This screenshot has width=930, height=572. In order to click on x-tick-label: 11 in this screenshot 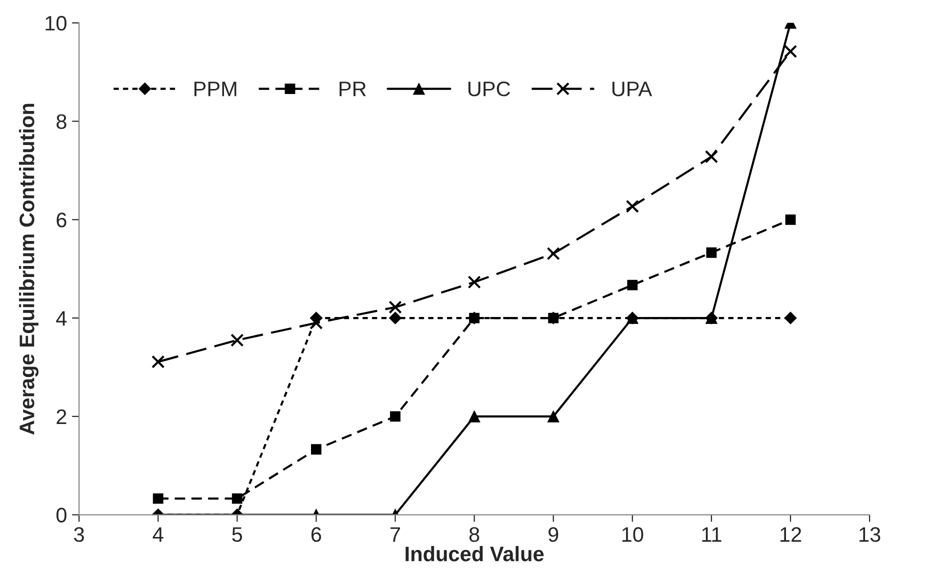, I will do `click(712, 534)`.